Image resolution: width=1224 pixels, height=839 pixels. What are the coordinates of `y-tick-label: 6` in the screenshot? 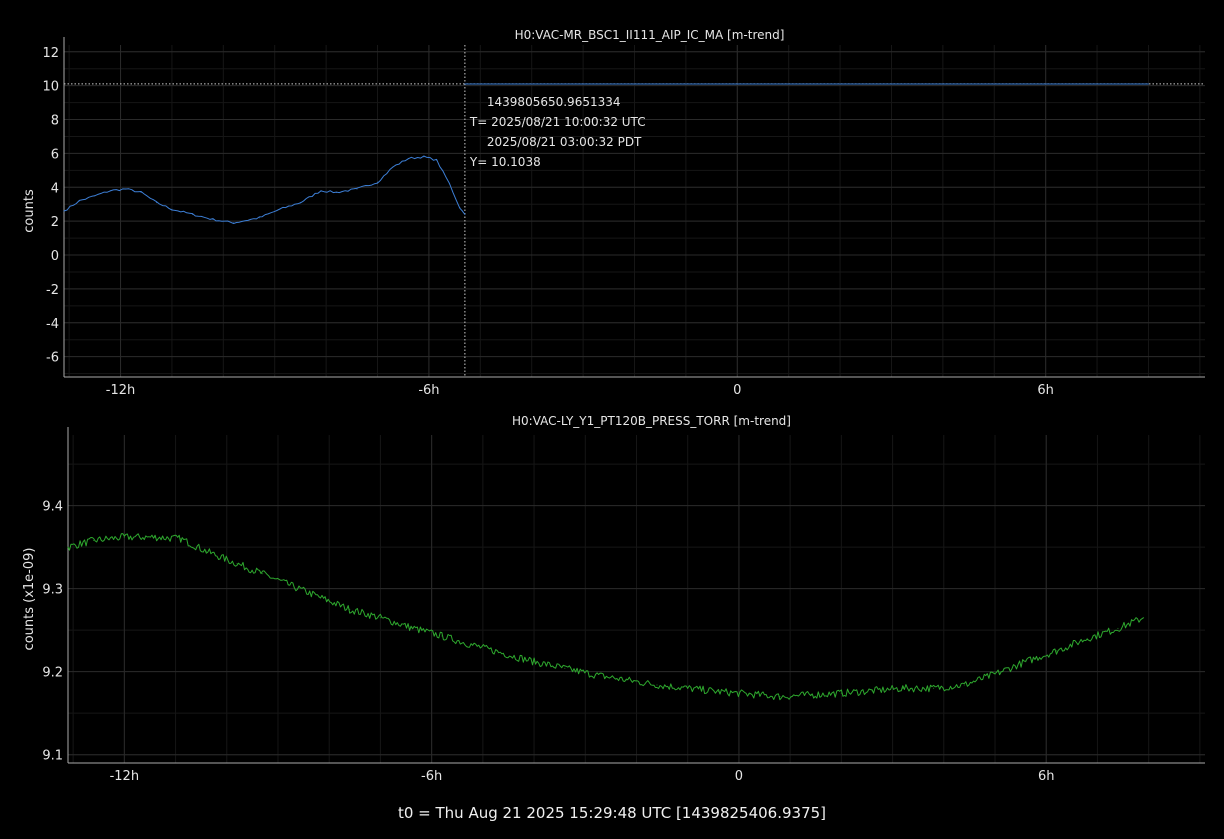 It's located at (55, 154).